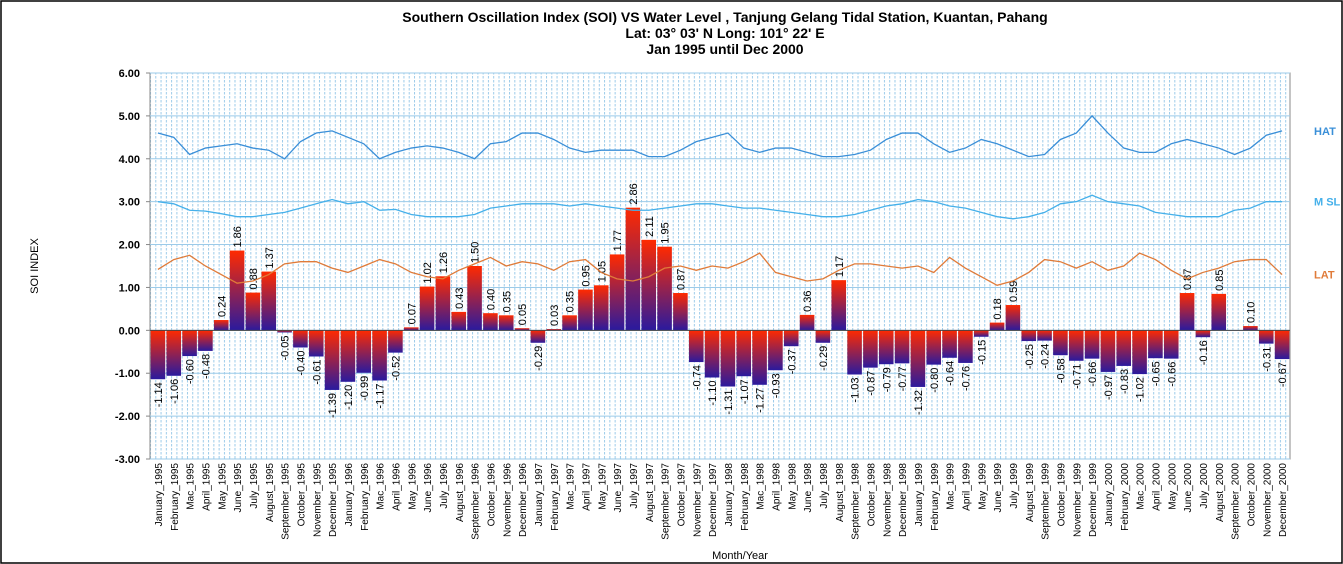 Image resolution: width=1343 pixels, height=564 pixels. I want to click on x-tick-label: November_1999, so click(1077, 500).